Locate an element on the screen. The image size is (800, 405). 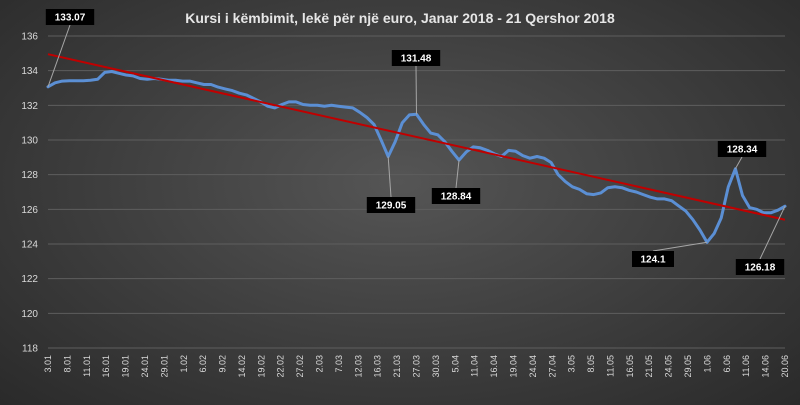
x-tick-label: 16.01 is located at coordinates (106, 366).